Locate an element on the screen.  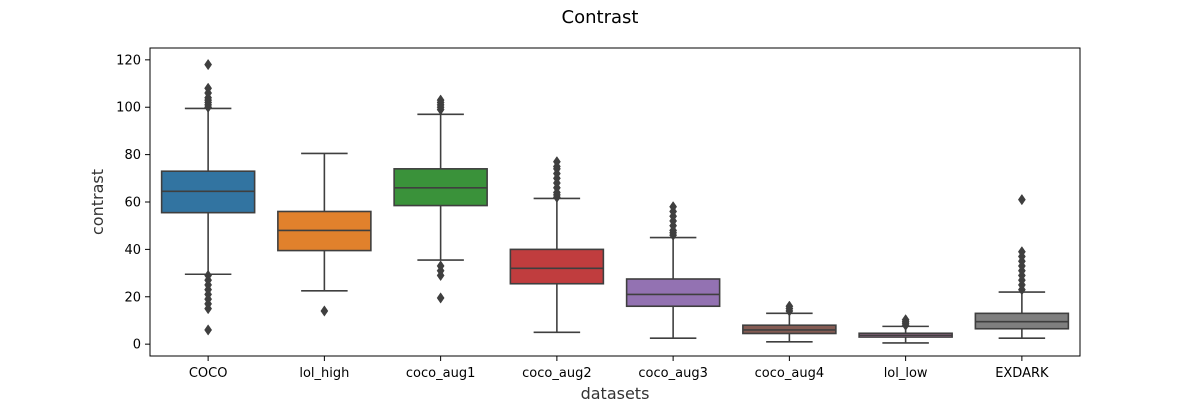
x-tick-label: lol_low is located at coordinates (906, 373).